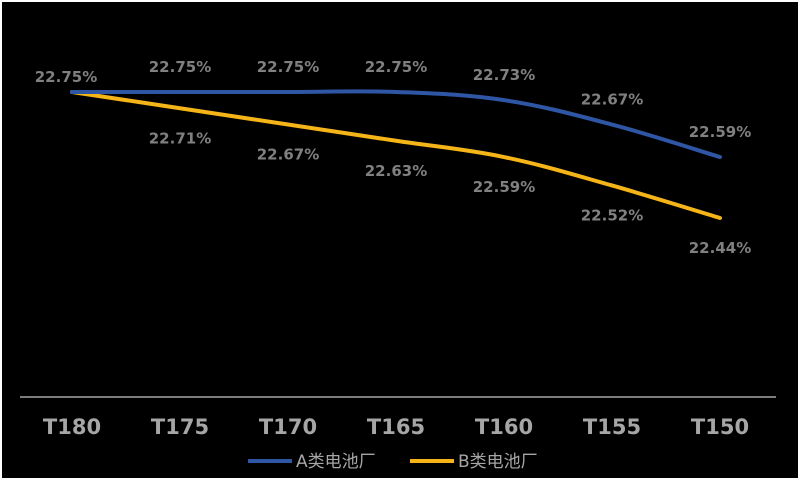 This screenshot has width=800, height=482. I want to click on data-label-b: 22.63%, so click(396, 171).